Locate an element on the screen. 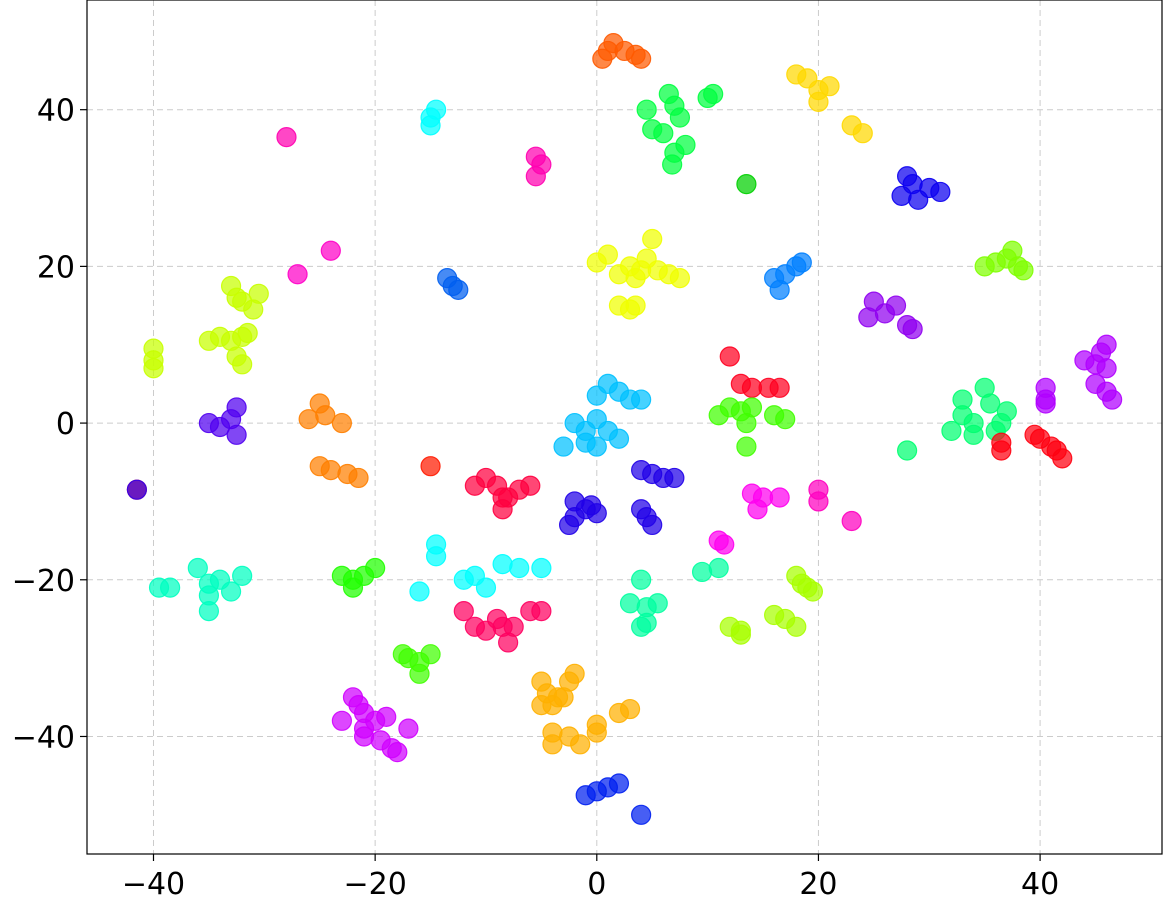 This screenshot has height=902, width=1163. y-tick-label: 40 is located at coordinates (56, 111).